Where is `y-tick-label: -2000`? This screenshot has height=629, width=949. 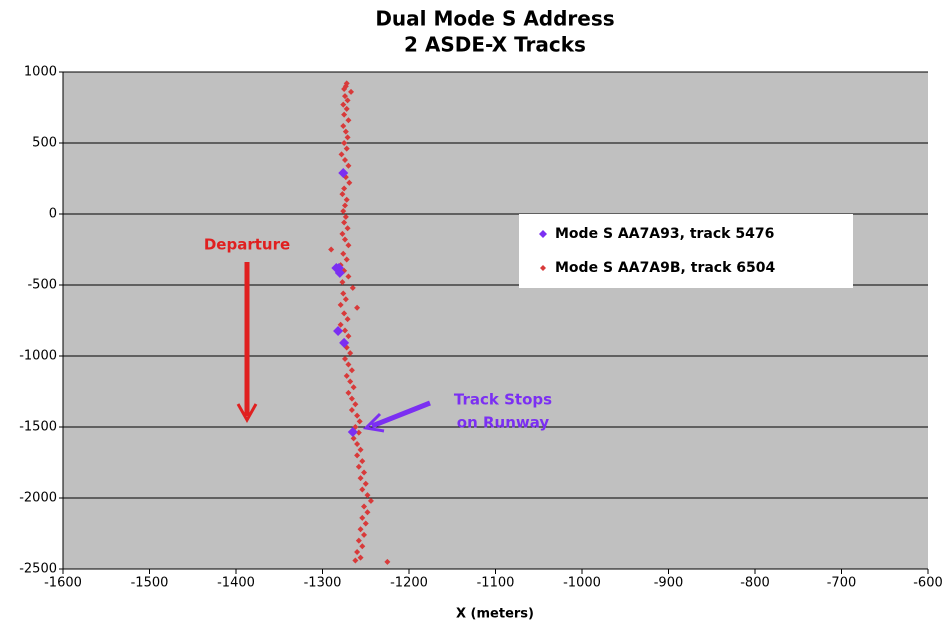 y-tick-label: -2000 is located at coordinates (38, 498).